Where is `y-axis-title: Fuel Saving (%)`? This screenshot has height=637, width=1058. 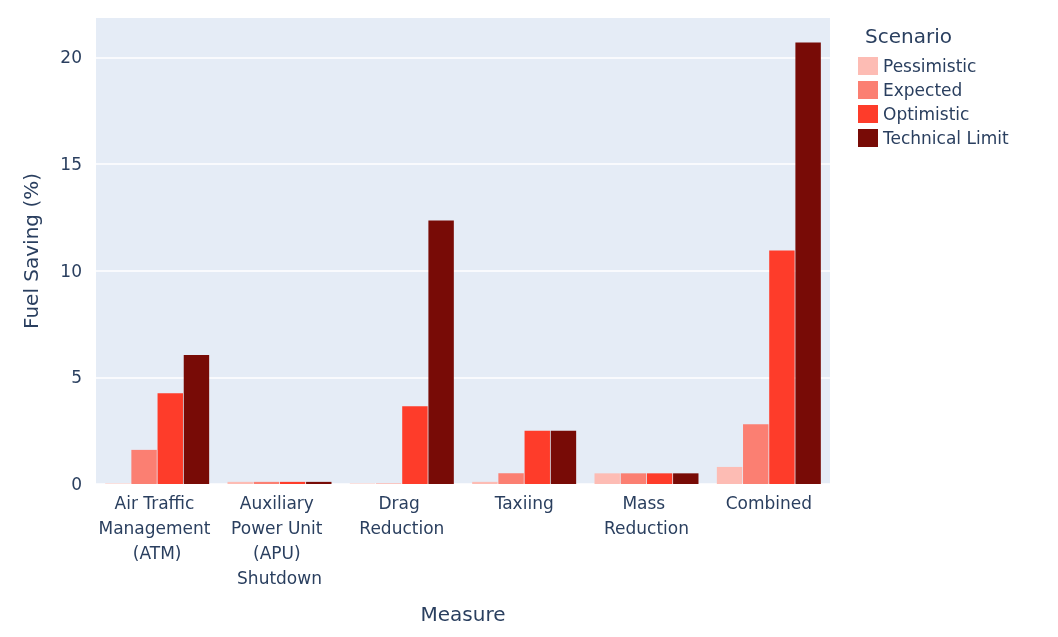 y-axis-title: Fuel Saving (%) is located at coordinates (31, 251).